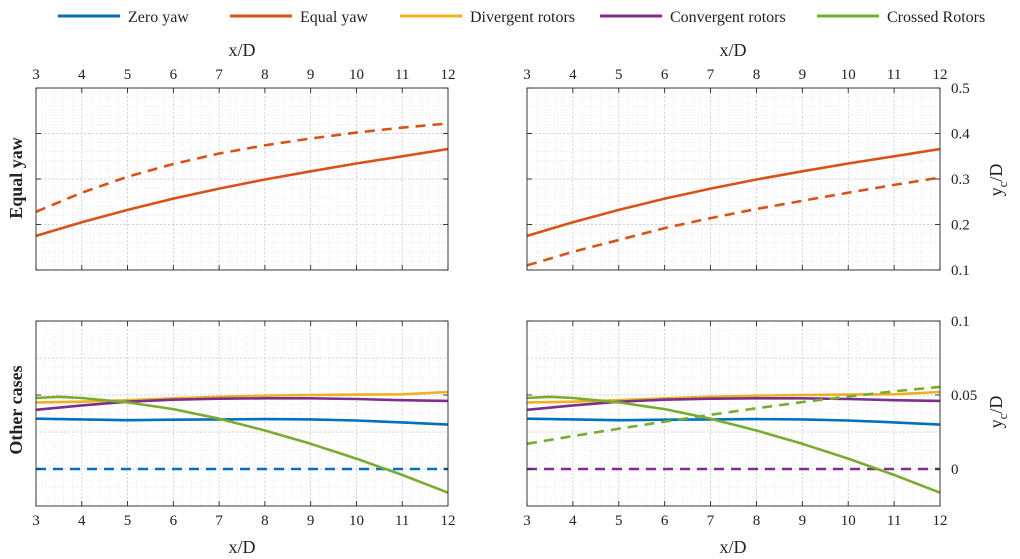 The width and height of the screenshot is (1020, 559). What do you see at coordinates (960, 89) in the screenshot?
I see `y-tick-label: 0.5` at bounding box center [960, 89].